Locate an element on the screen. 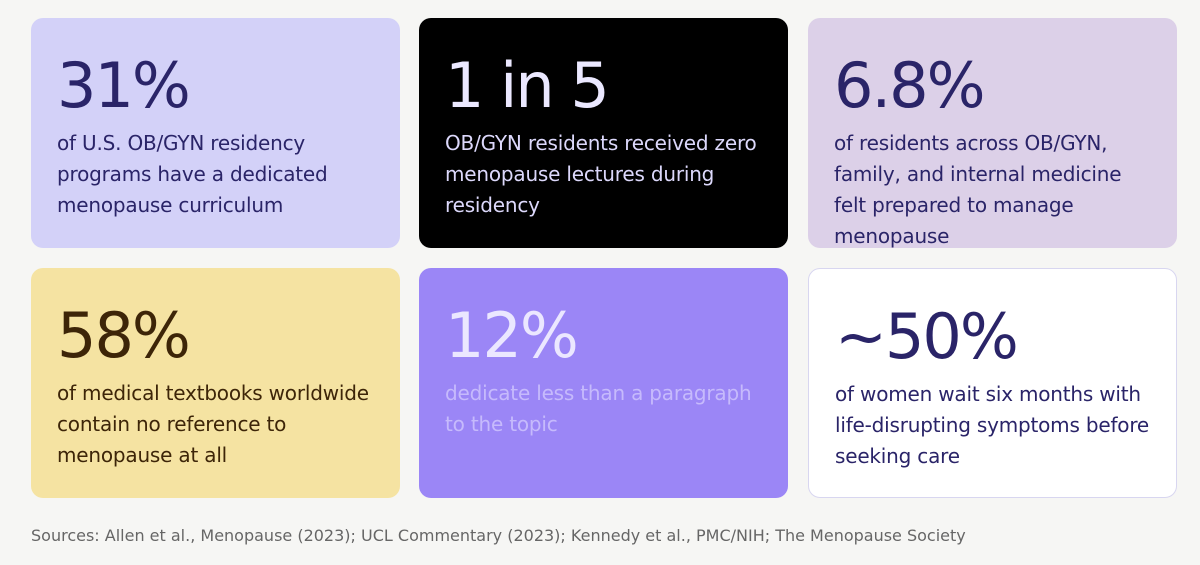 This screenshot has height=565, width=1200. stat-value: 58% is located at coordinates (124, 335).